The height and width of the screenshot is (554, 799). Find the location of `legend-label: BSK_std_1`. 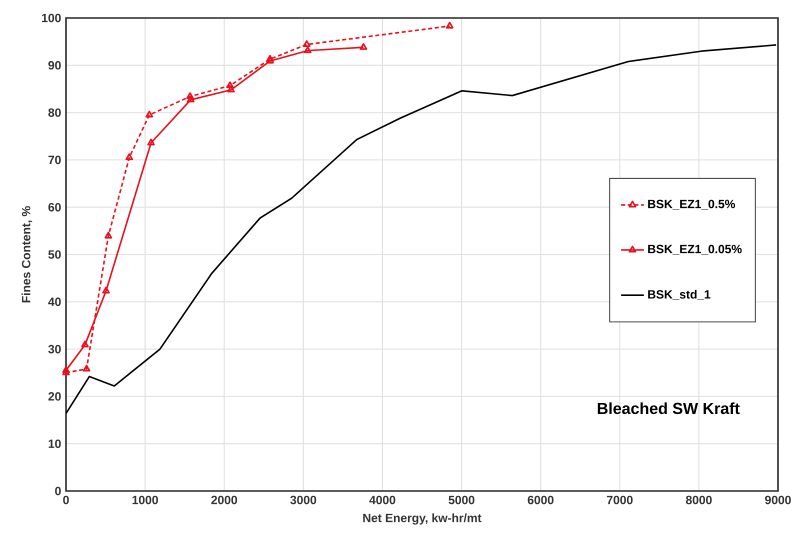

legend-label: BSK_std_1 is located at coordinates (679, 295).